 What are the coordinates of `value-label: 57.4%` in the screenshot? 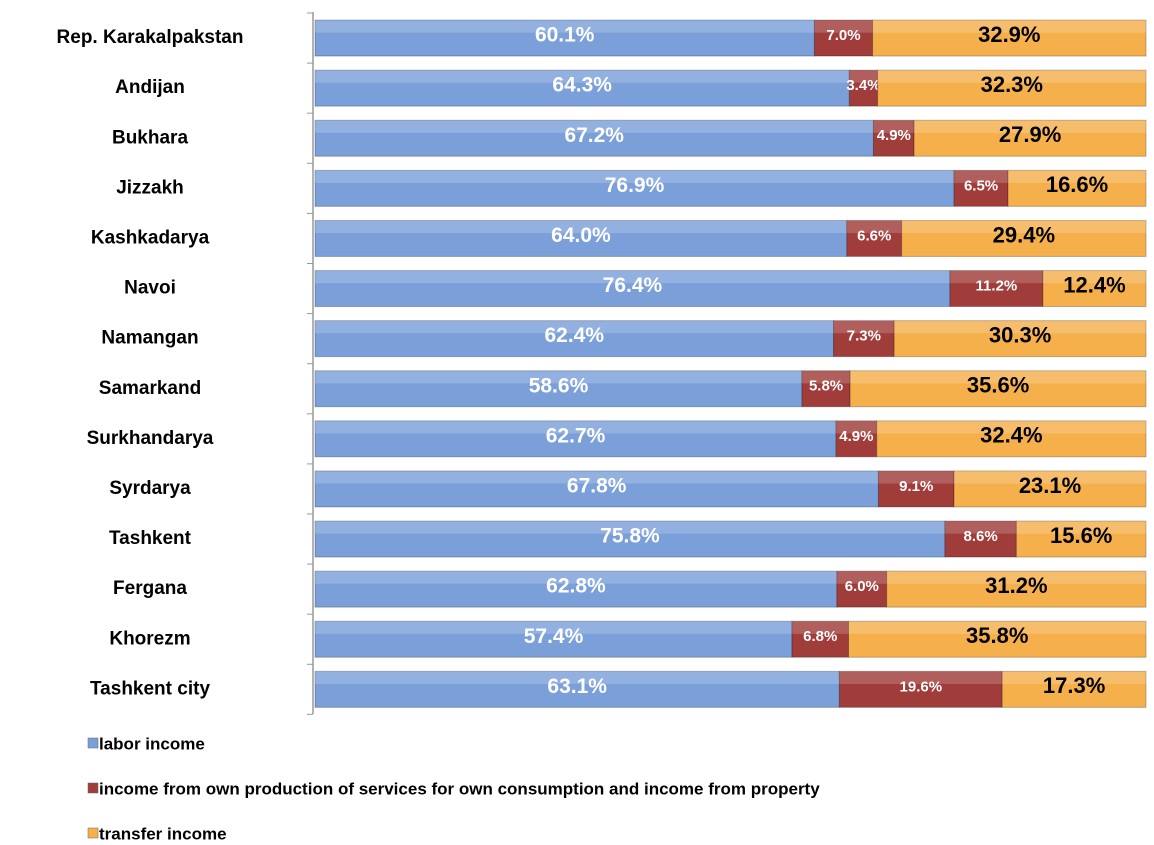 It's located at (554, 636).